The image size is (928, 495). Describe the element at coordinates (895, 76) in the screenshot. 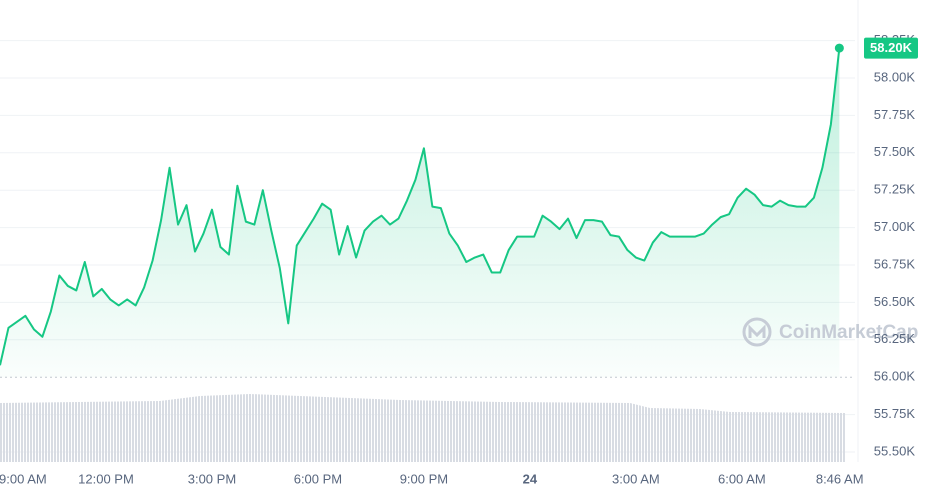

I see `y-tick-label: 58.00K` at that location.